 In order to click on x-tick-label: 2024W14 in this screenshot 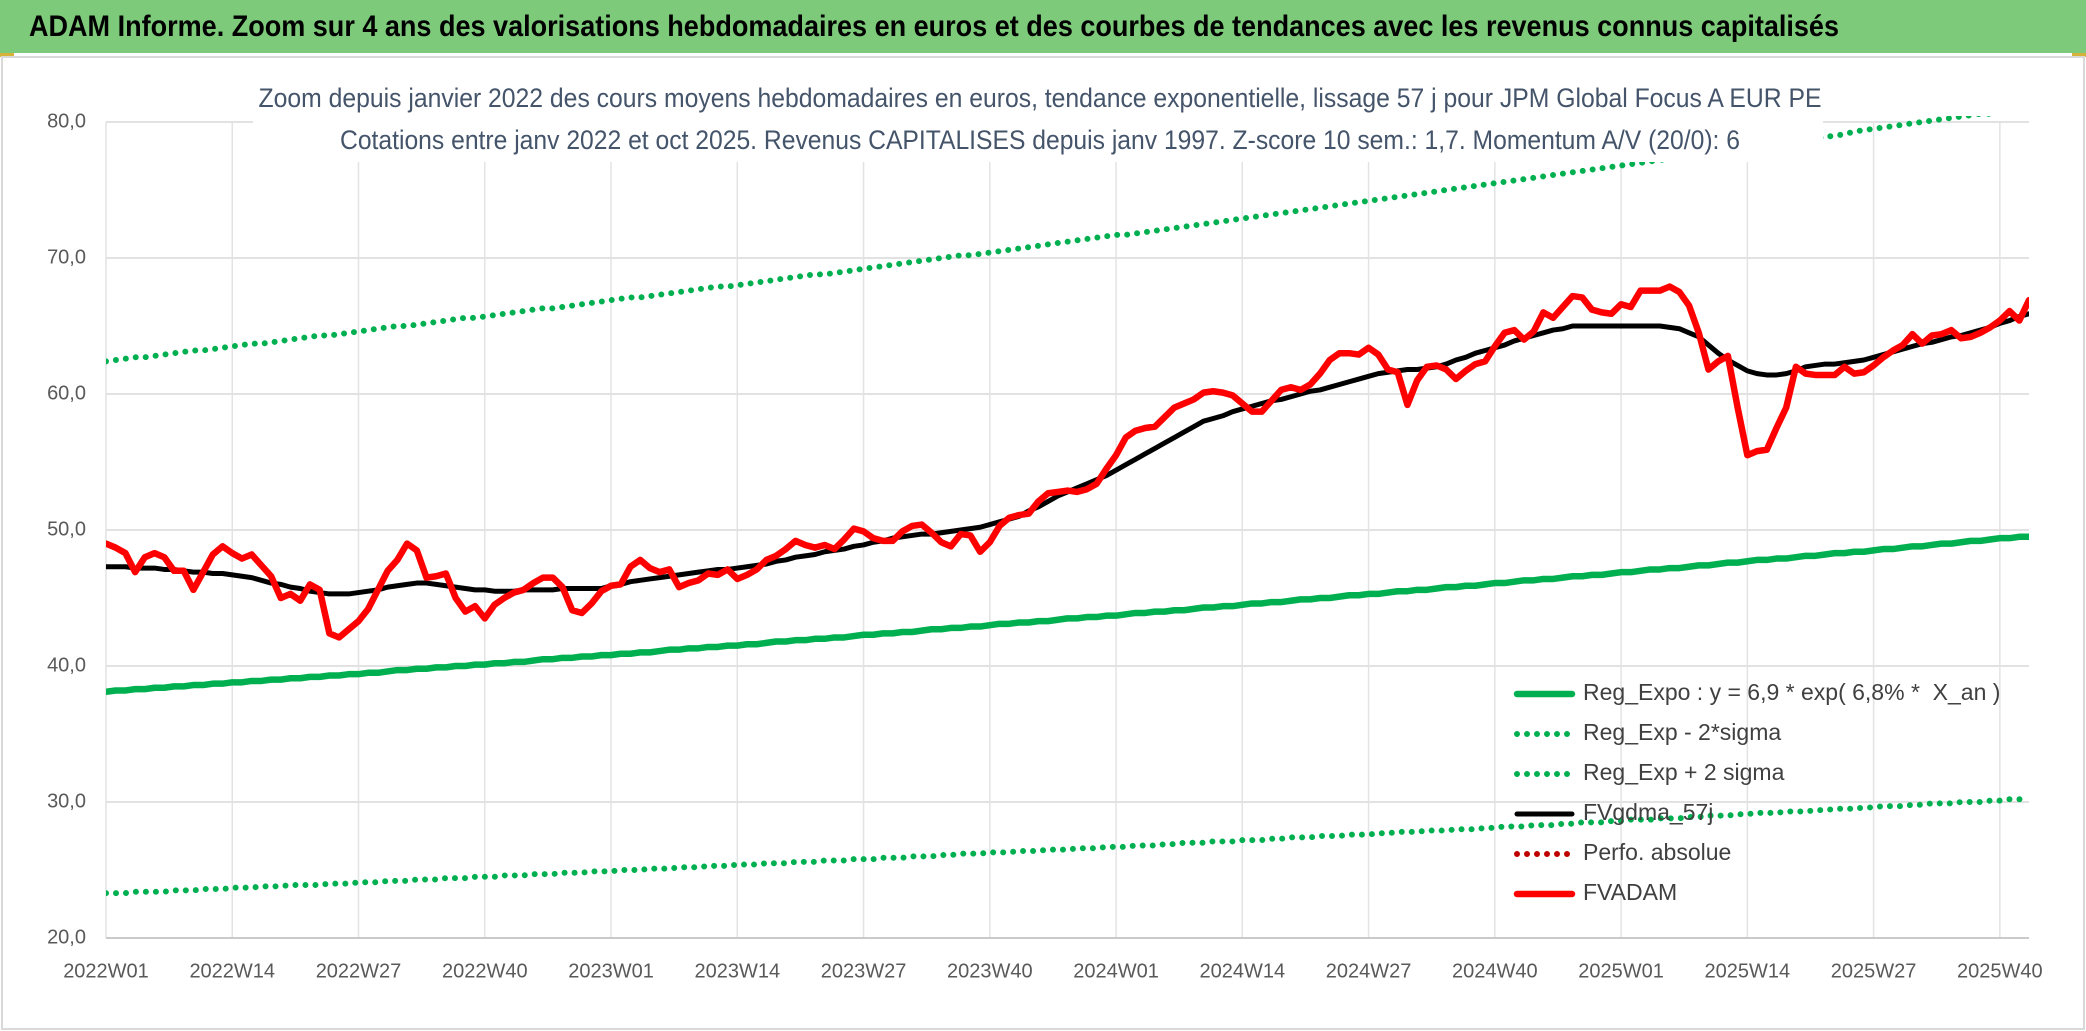, I will do `click(1243, 971)`.